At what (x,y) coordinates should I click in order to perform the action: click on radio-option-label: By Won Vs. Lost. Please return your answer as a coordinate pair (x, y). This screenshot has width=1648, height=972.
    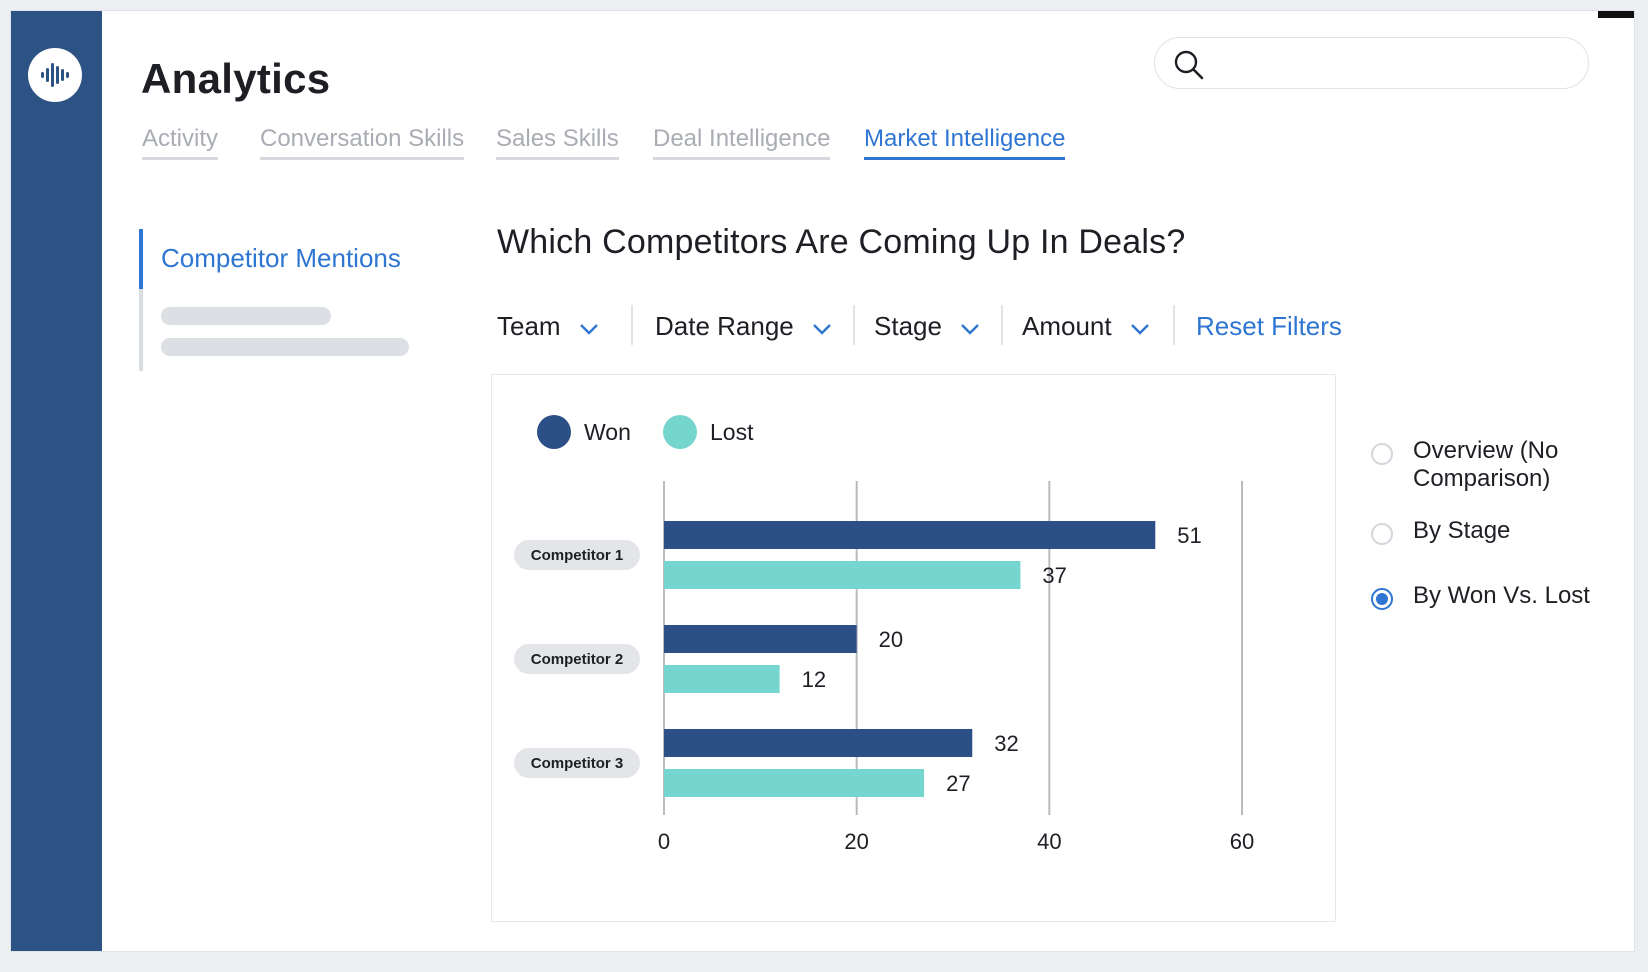
    Looking at the image, I should click on (1501, 595).